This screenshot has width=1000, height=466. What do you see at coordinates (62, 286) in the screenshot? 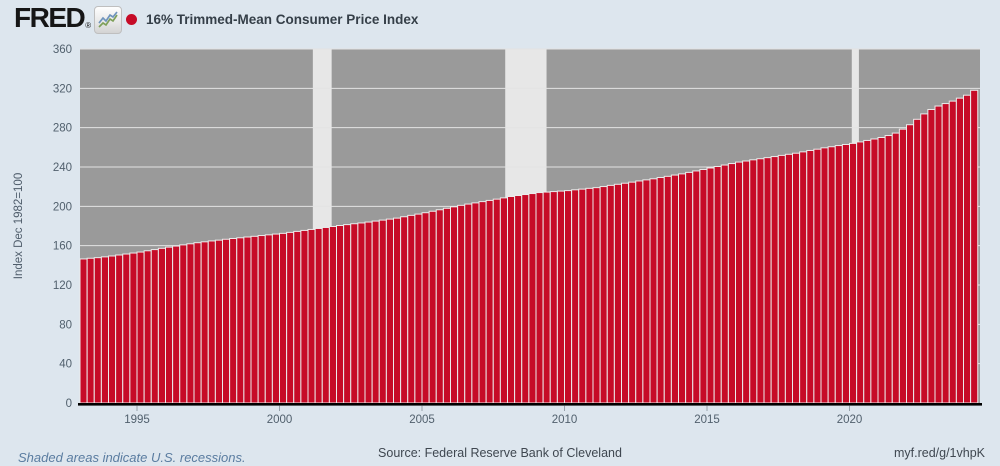
I see `svg-text: 120` at bounding box center [62, 286].